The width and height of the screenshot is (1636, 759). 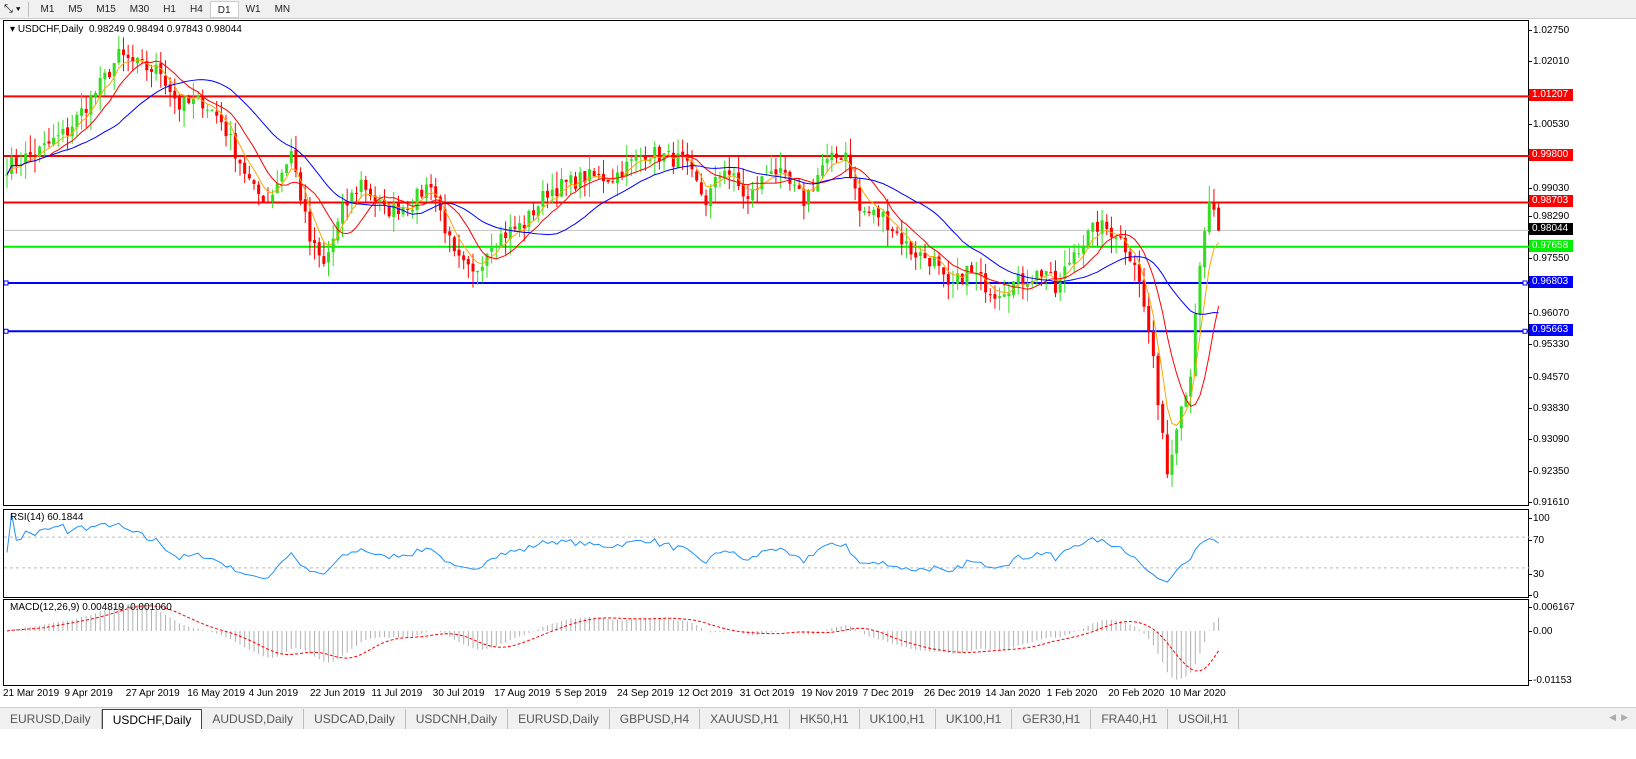 I want to click on macd-pane: MACD(12,26,9) 0.004819 -0.001060, so click(x=766, y=642).